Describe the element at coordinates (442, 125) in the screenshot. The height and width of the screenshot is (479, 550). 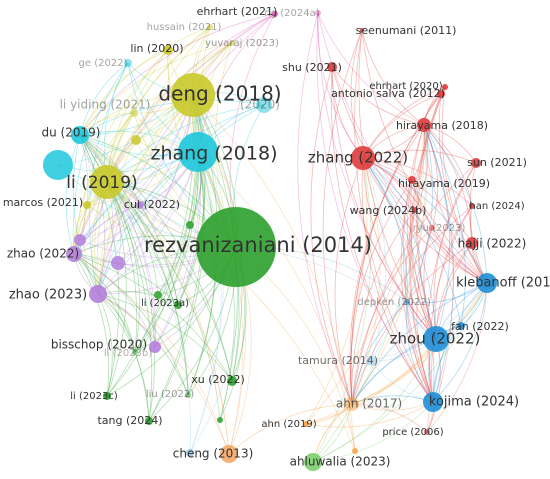
I see `node-label: hirayama (2018)` at that location.